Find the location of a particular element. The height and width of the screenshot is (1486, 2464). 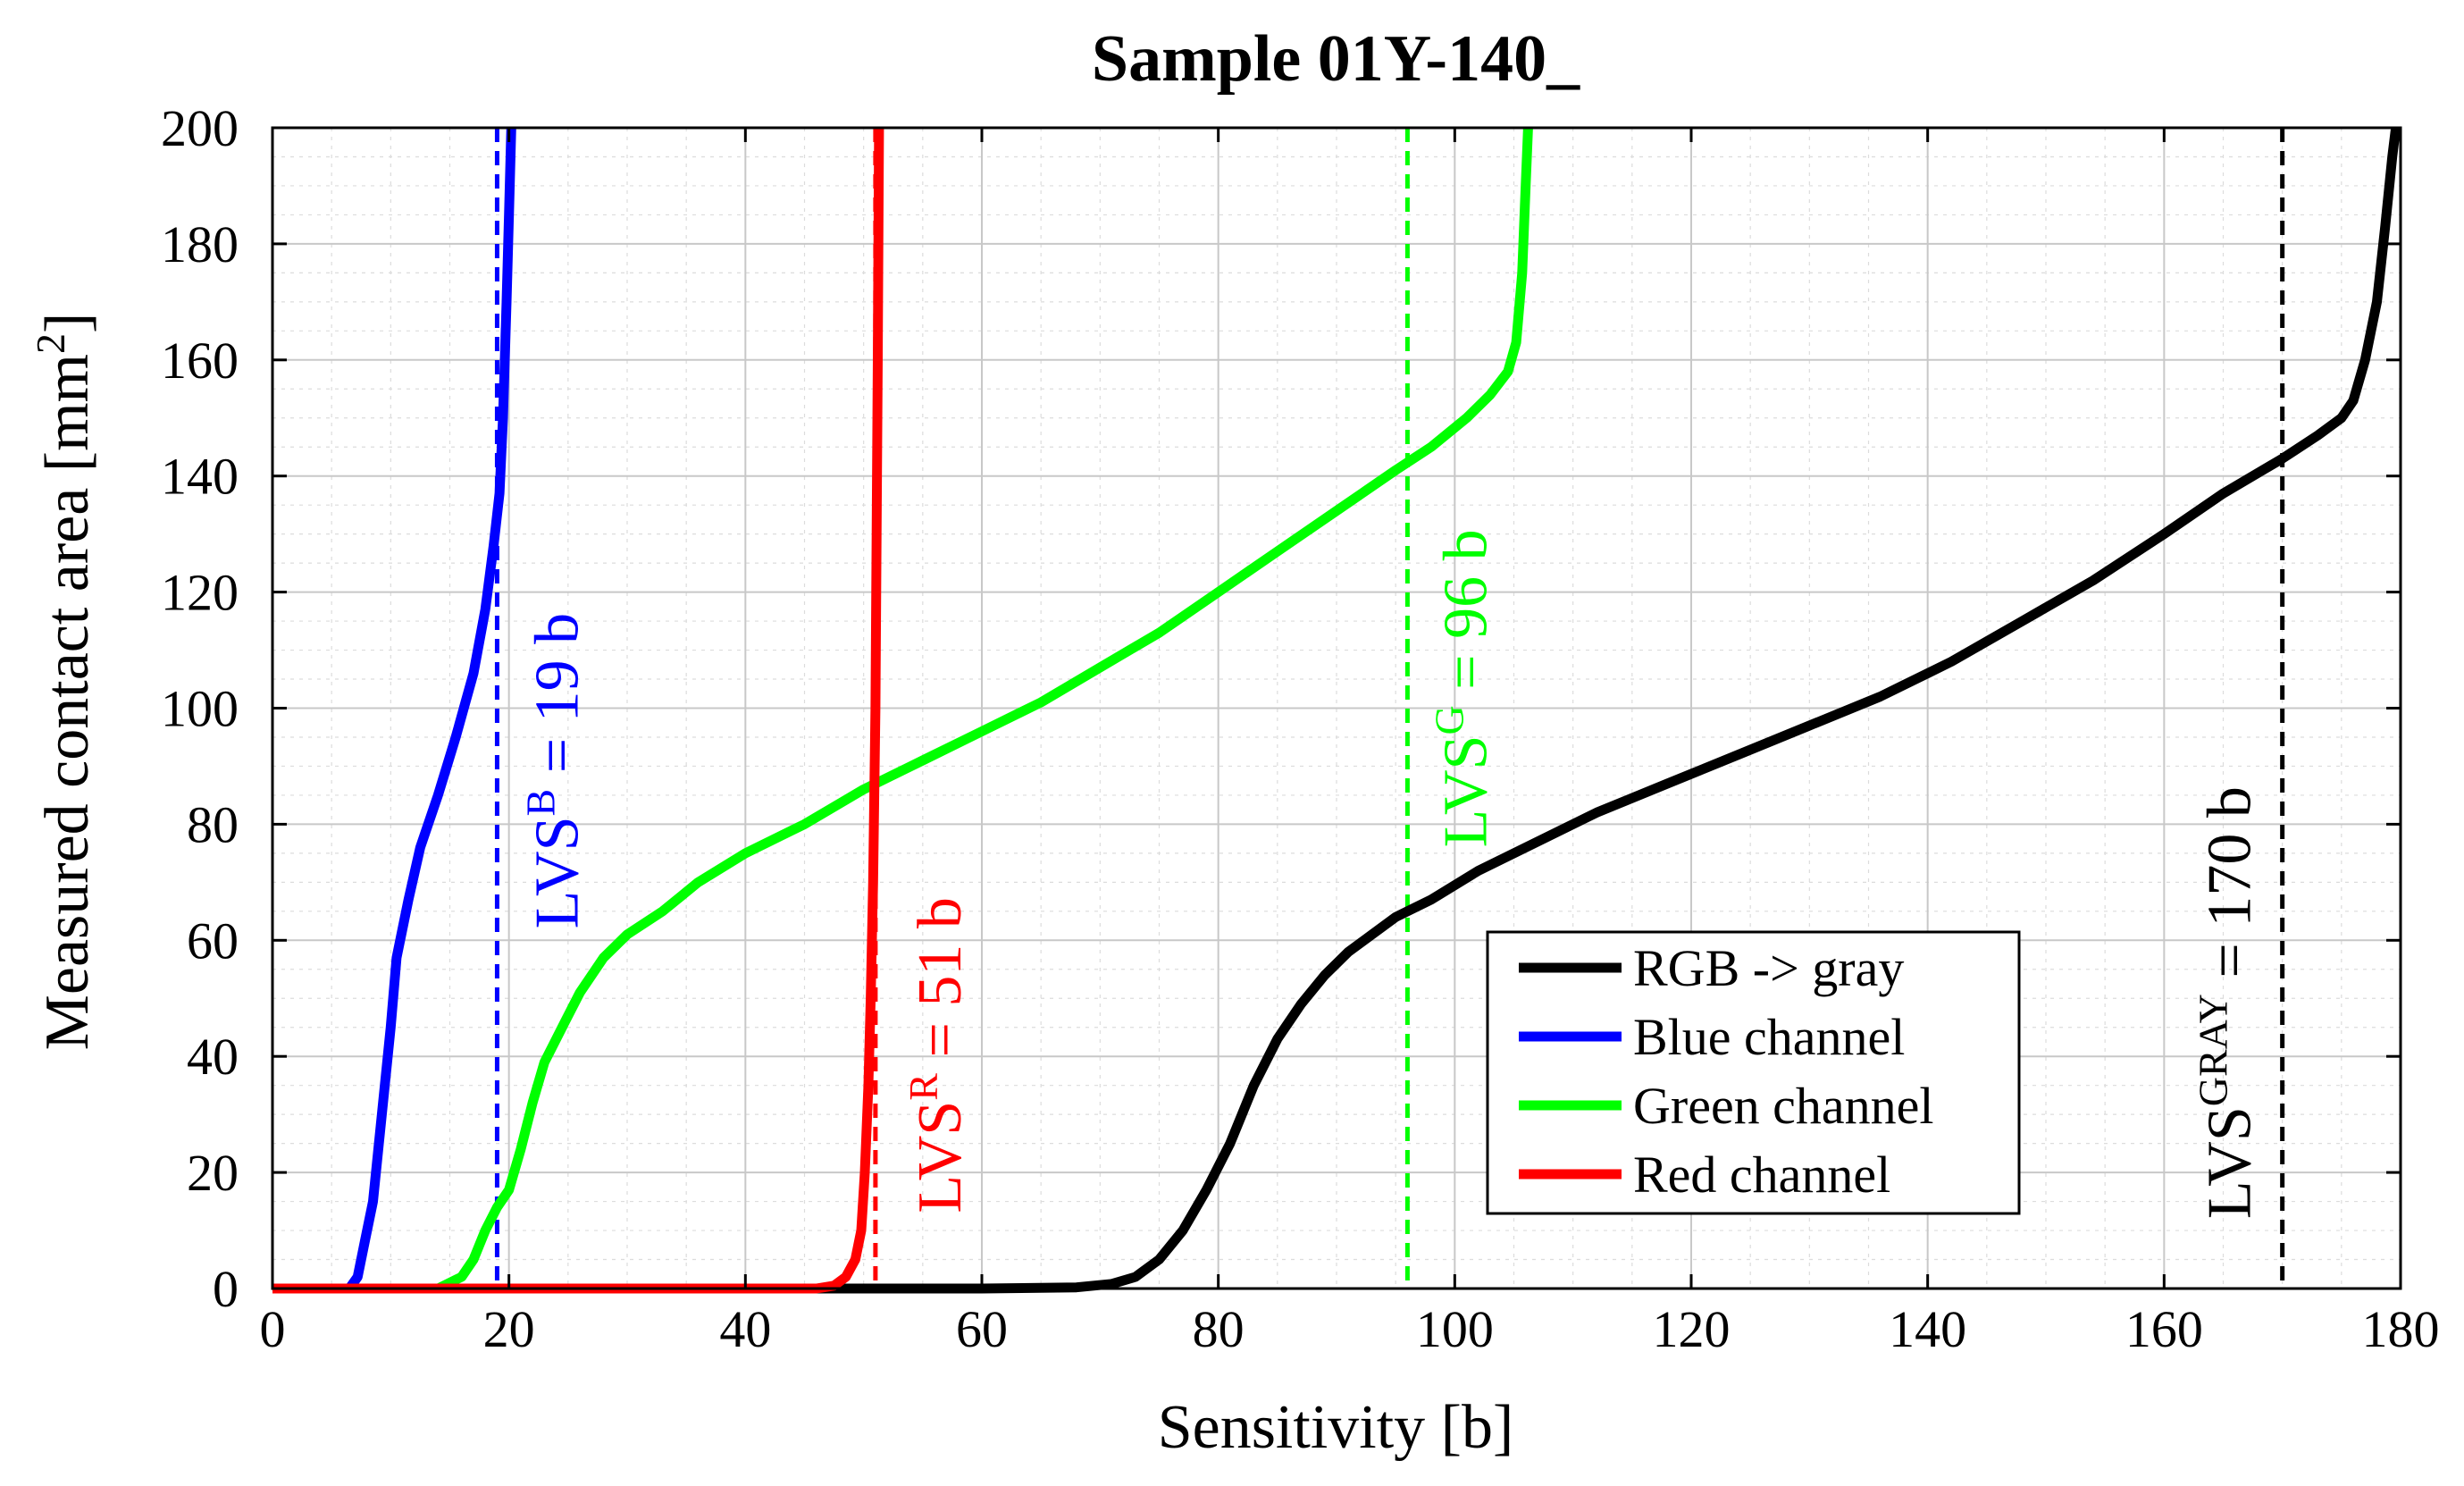

legend-label: RGB -> gray is located at coordinates (1769, 968).